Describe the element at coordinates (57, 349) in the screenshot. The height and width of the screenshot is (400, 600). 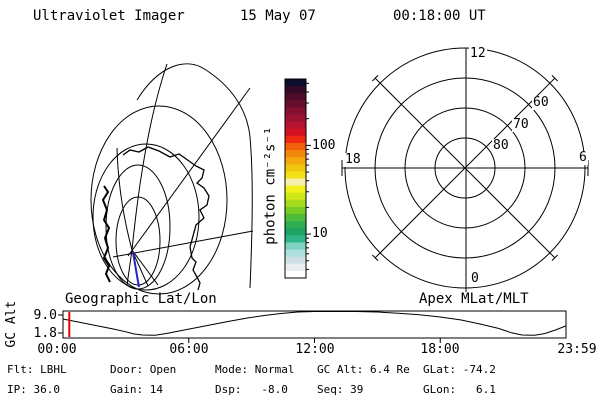
I see `strip-xtick-0000: 00:00` at that location.